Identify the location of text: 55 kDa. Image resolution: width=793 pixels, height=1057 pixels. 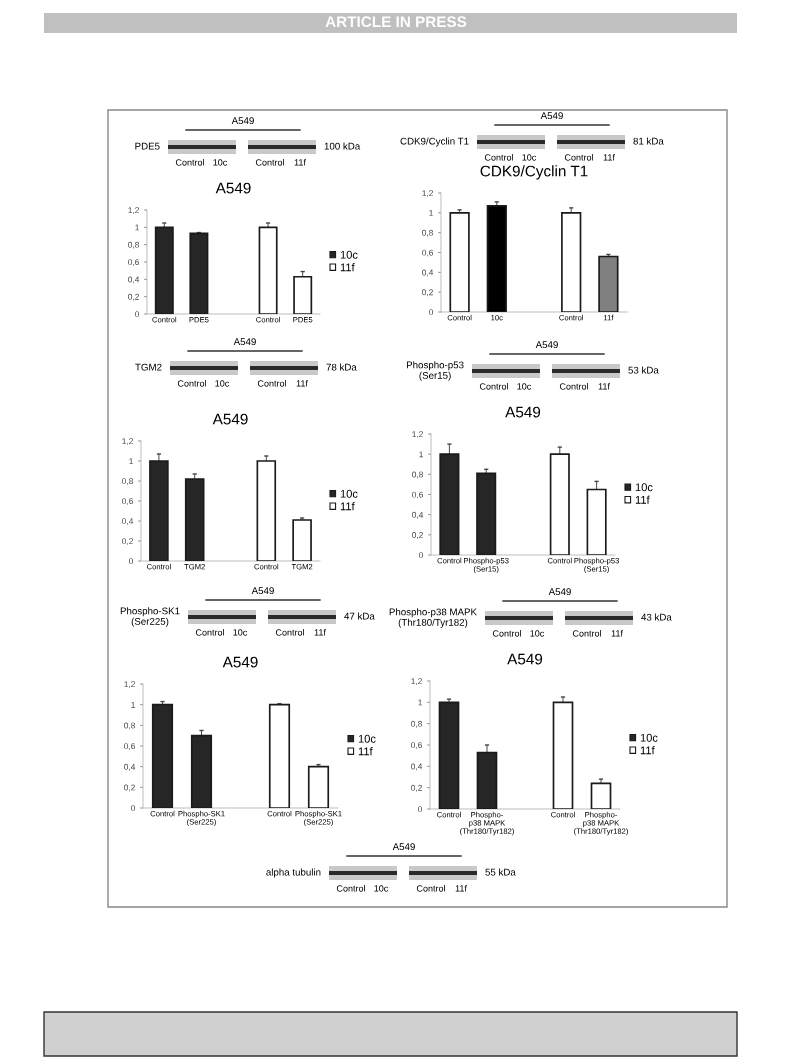
(500, 872).